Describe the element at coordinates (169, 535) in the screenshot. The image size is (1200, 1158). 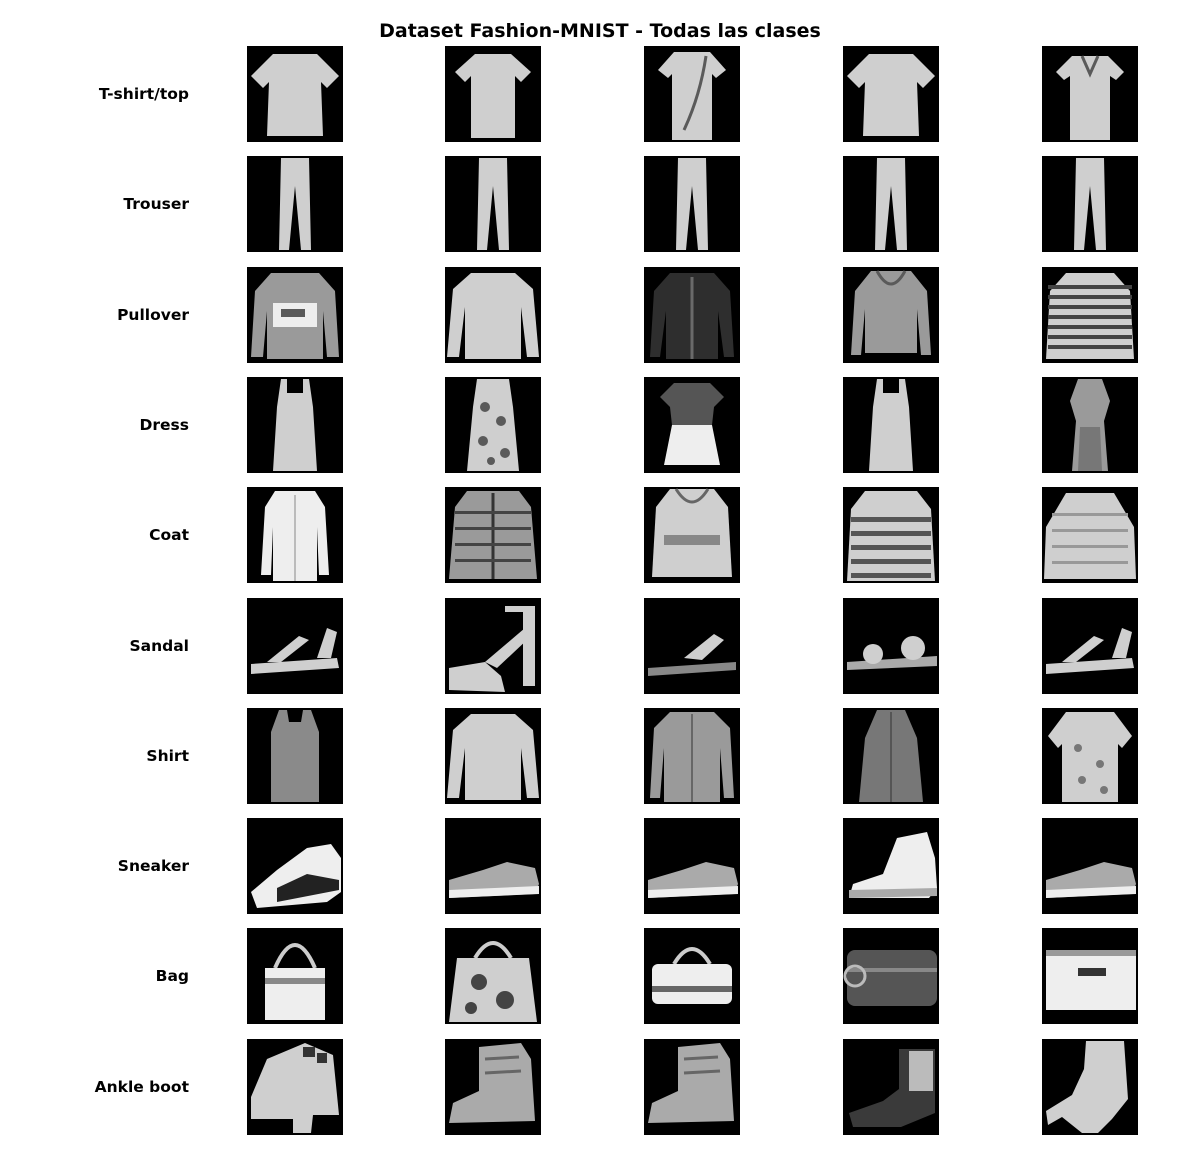
I see `class-label: Coat` at that location.